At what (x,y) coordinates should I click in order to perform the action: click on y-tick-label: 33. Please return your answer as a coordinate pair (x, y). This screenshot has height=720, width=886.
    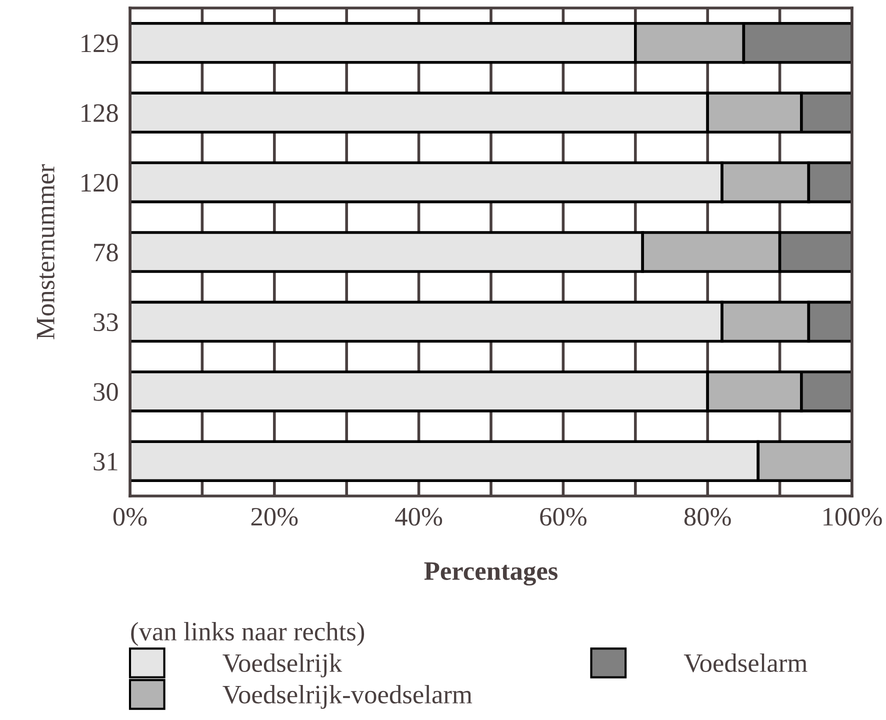
    Looking at the image, I should click on (106, 322).